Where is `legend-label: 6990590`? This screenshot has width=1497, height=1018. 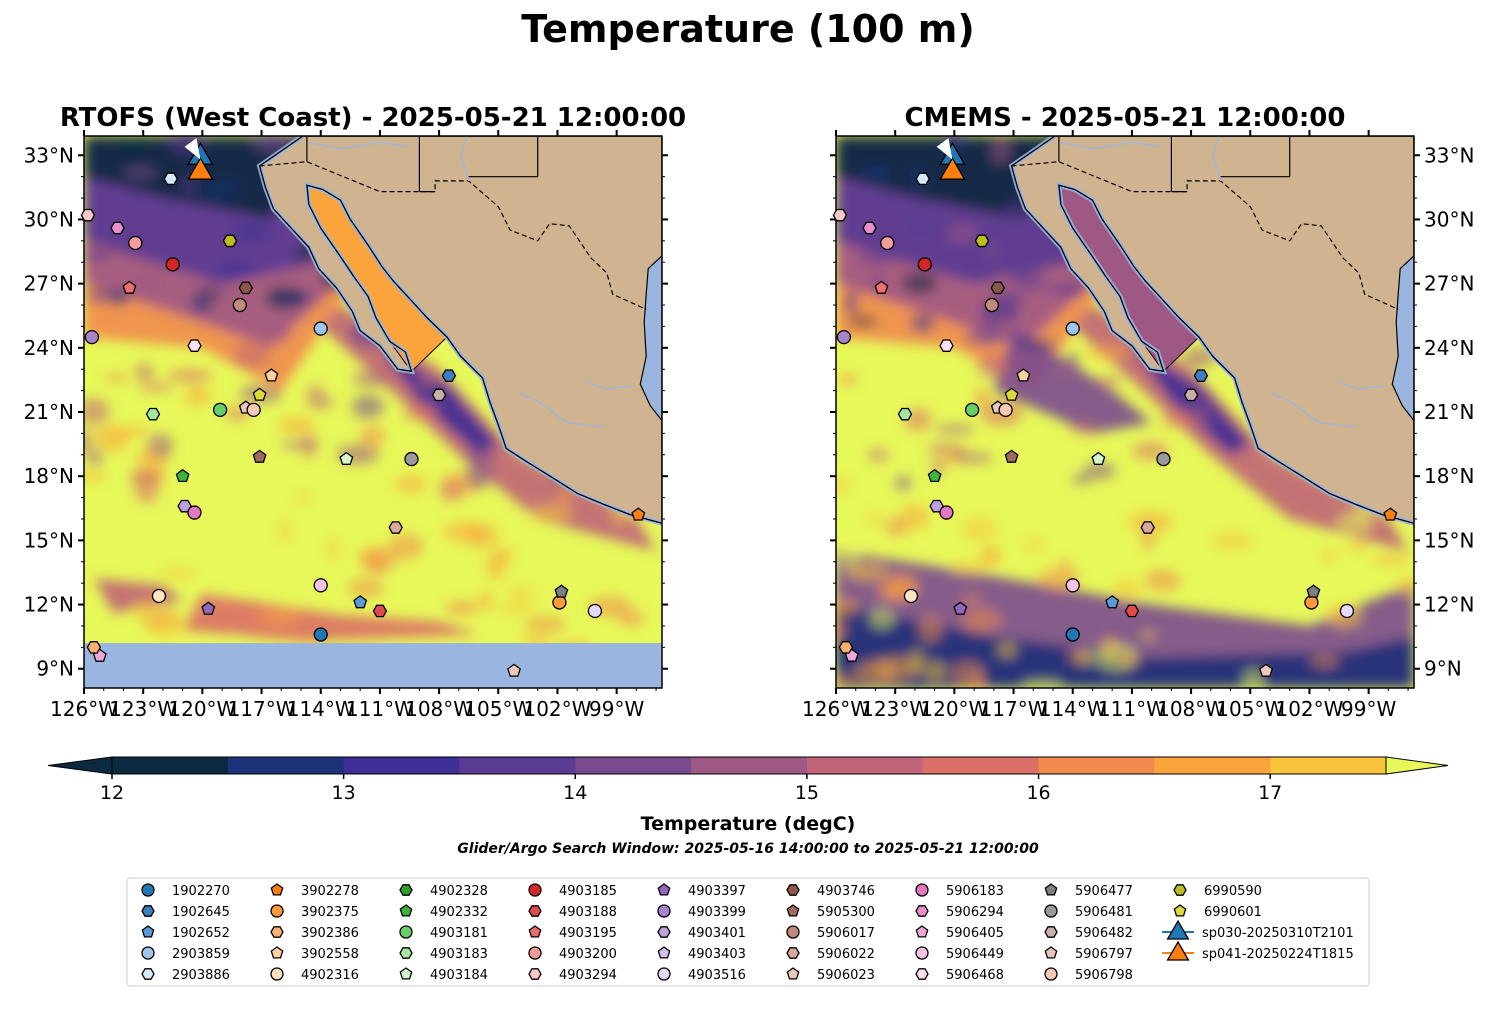 legend-label: 6990590 is located at coordinates (1233, 891).